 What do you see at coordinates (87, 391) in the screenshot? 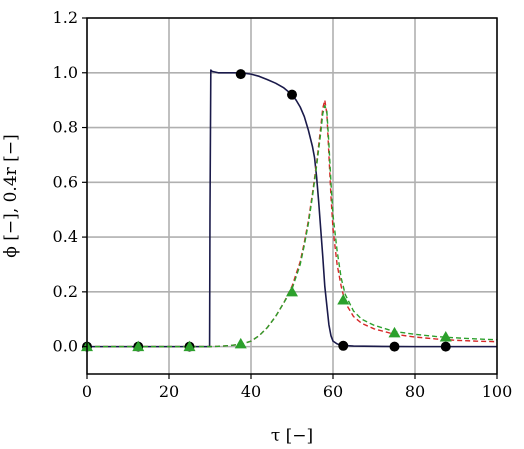
I see `x-tick-label: 0` at bounding box center [87, 391].